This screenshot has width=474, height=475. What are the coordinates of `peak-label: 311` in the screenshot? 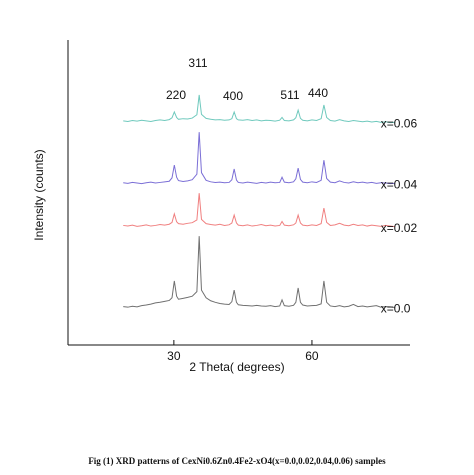 It's located at (197, 63).